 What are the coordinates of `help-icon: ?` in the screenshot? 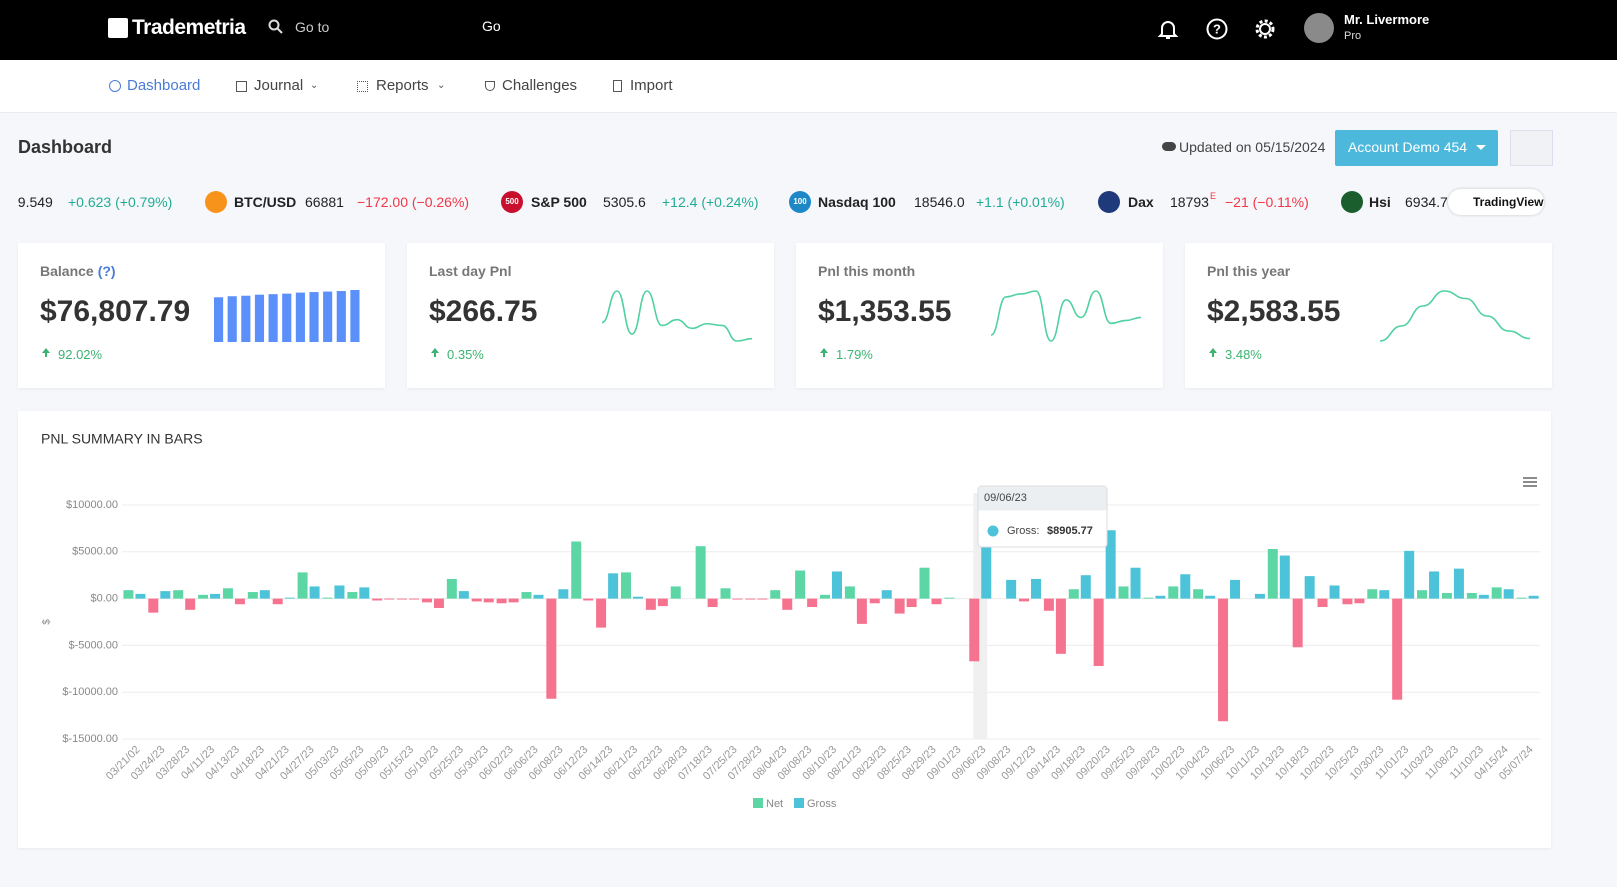 It's located at (1217, 29).